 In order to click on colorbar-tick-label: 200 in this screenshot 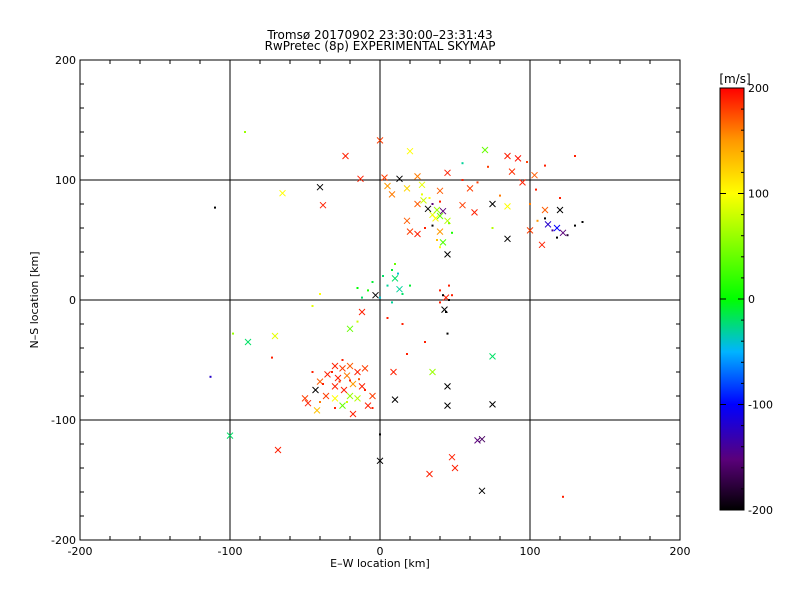, I will do `click(758, 88)`.